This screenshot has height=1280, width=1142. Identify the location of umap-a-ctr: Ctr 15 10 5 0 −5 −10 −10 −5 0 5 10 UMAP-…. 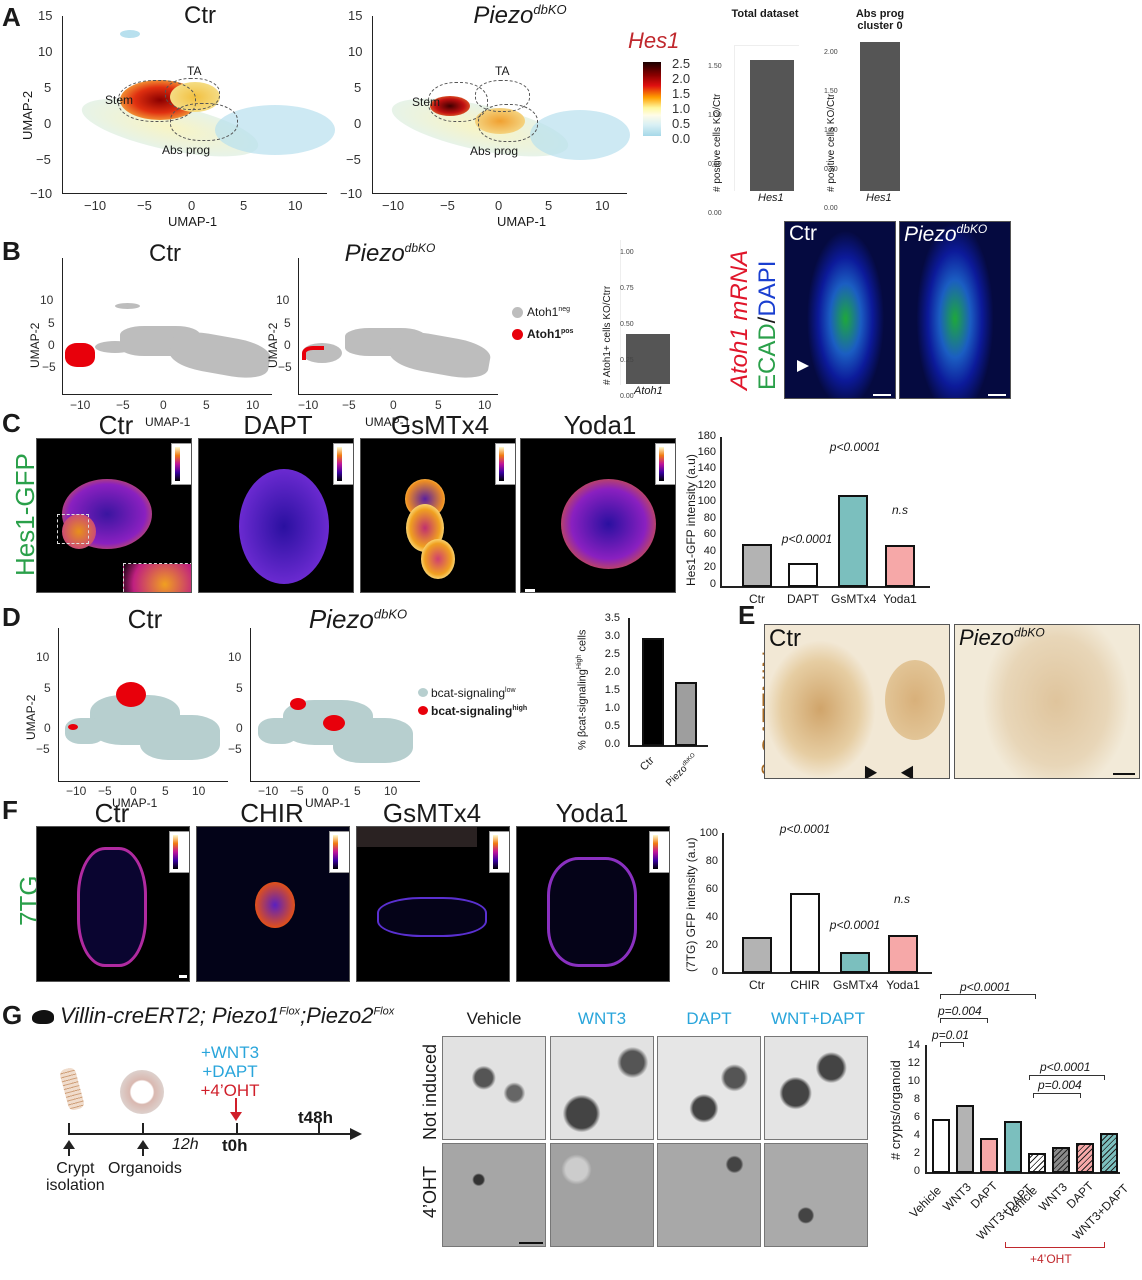
(177, 106).